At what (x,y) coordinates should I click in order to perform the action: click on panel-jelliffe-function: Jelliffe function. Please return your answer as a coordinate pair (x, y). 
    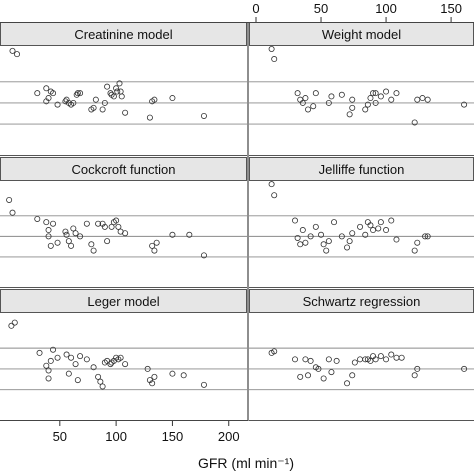
    Looking at the image, I should click on (361, 222).